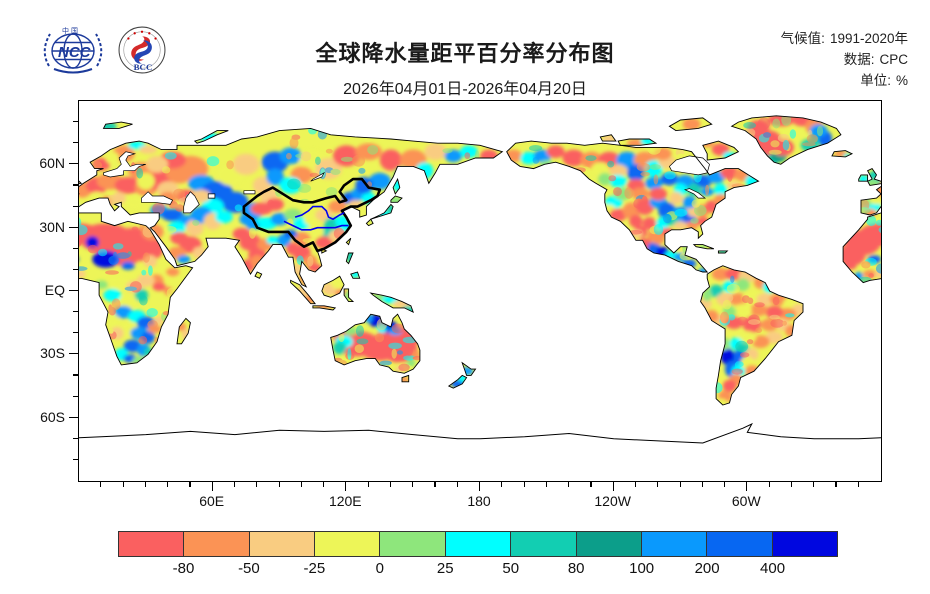  I want to click on yangtze-river, so click(316, 225).